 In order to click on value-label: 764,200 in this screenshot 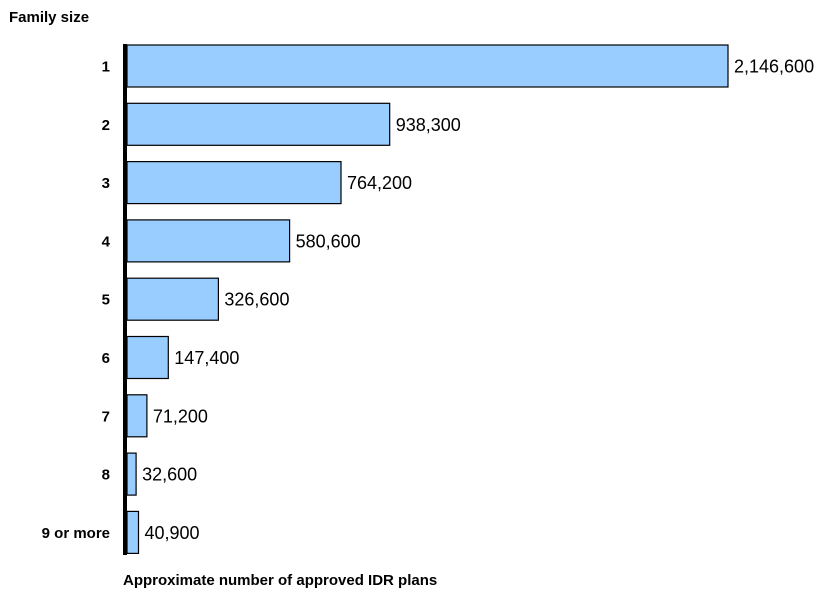, I will do `click(379, 183)`.